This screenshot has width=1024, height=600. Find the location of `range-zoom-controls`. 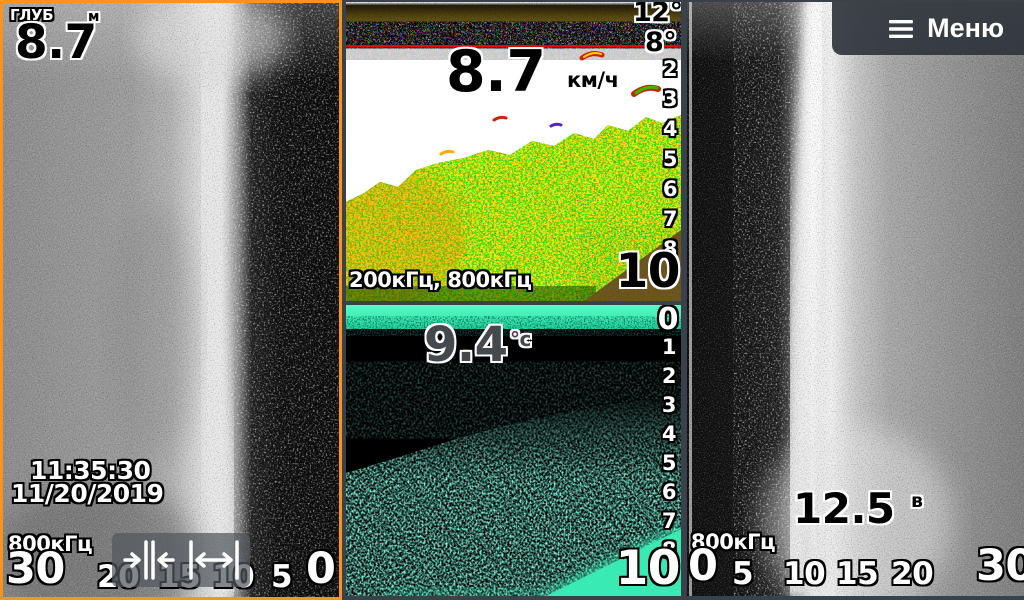

range-zoom-controls is located at coordinates (181, 560).